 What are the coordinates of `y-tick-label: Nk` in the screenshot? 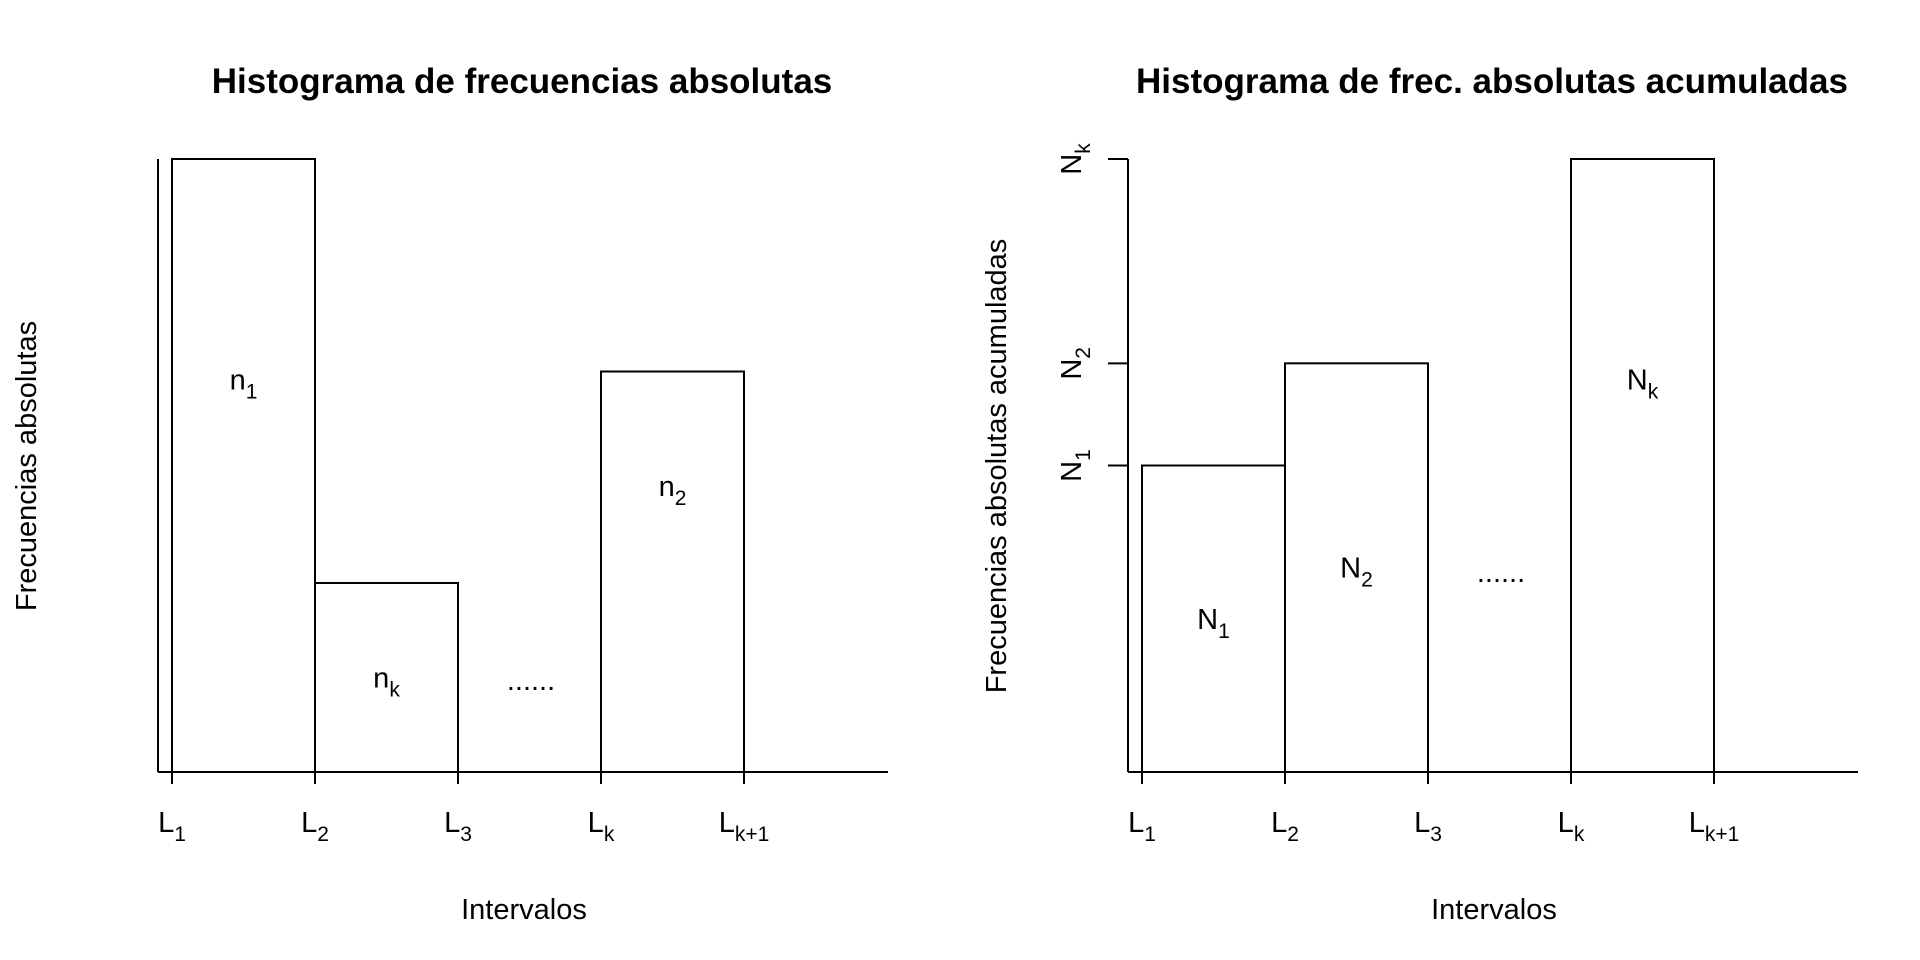 It's located at (1075, 159).